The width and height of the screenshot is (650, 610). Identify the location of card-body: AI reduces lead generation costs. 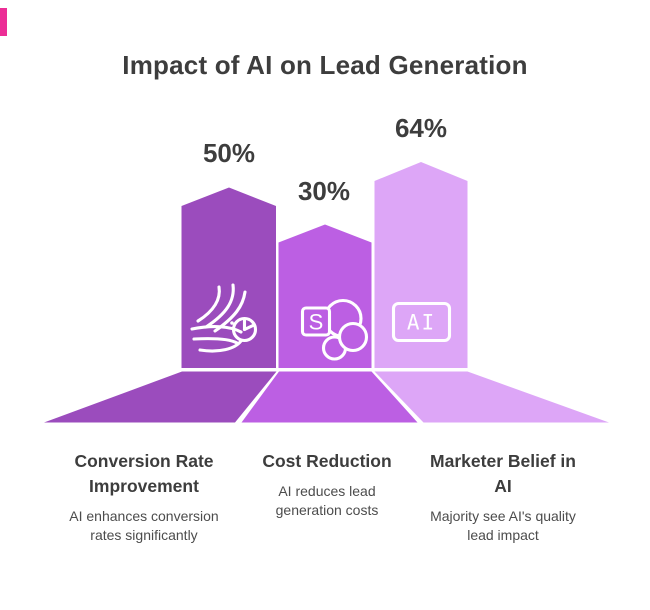
(327, 500).